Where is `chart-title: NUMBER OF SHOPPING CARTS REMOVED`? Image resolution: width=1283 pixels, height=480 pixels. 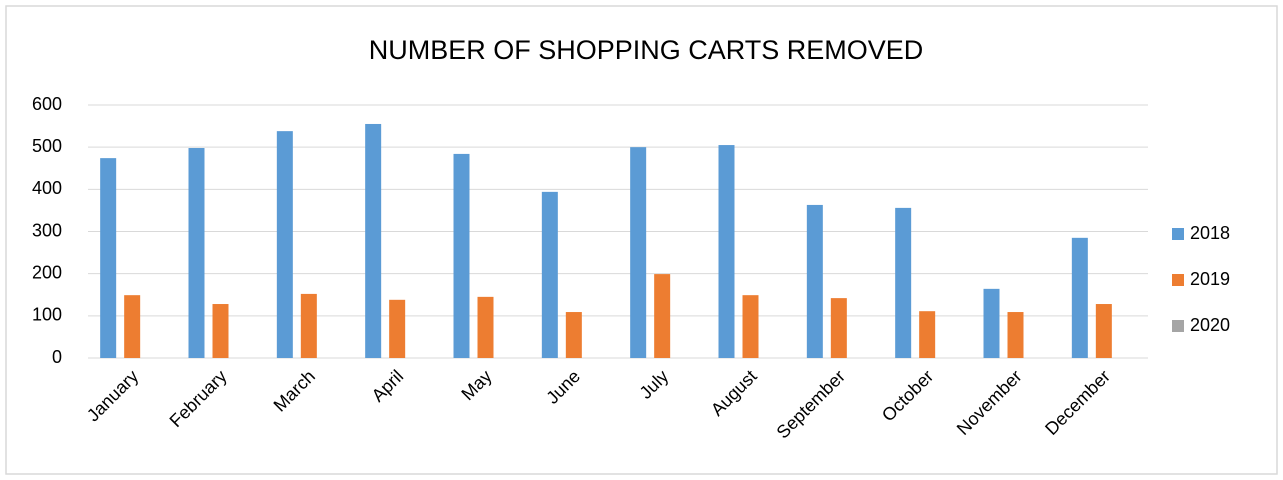 chart-title: NUMBER OF SHOPPING CARTS REMOVED is located at coordinates (646, 50).